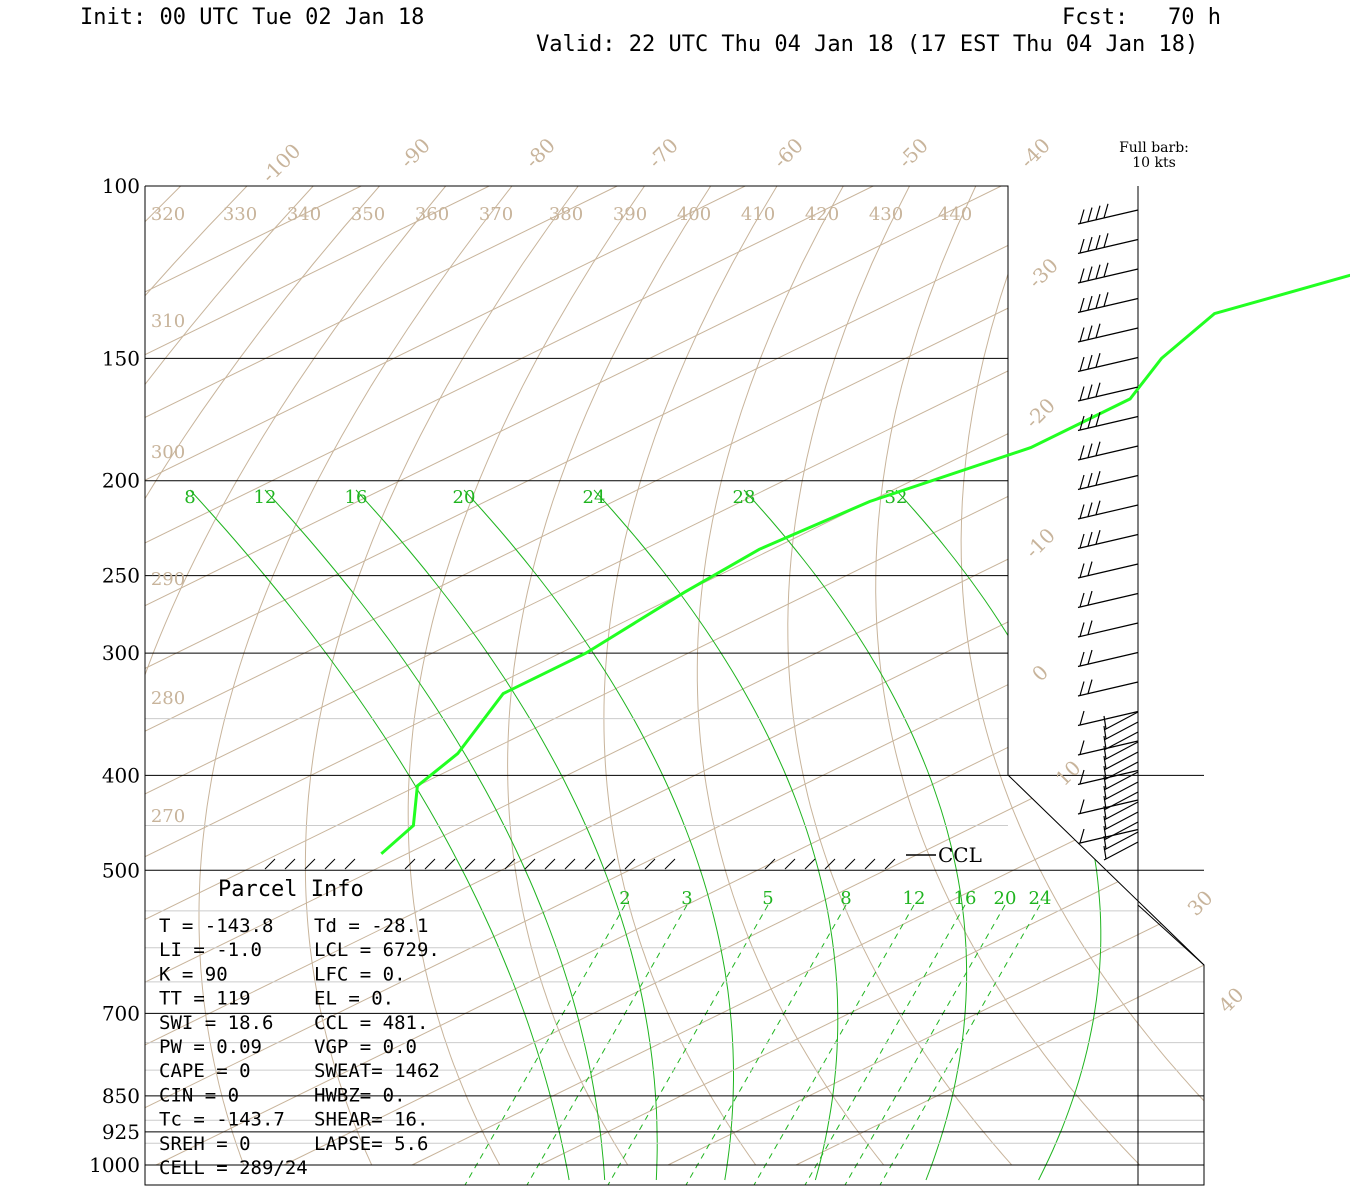 The height and width of the screenshot is (1200, 1350). What do you see at coordinates (121, 481) in the screenshot?
I see `pressure-label: 200` at bounding box center [121, 481].